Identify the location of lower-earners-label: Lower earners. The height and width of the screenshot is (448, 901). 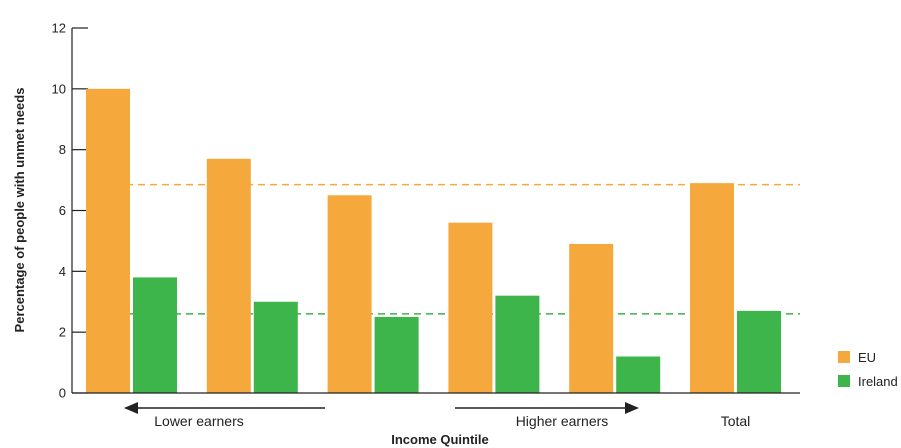
(199, 421).